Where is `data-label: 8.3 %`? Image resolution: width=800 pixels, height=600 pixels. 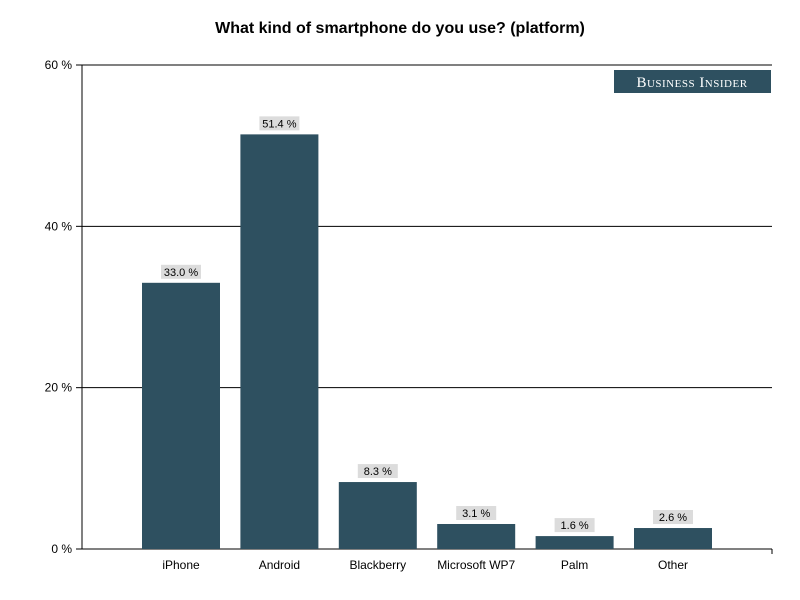 data-label: 8.3 % is located at coordinates (378, 472).